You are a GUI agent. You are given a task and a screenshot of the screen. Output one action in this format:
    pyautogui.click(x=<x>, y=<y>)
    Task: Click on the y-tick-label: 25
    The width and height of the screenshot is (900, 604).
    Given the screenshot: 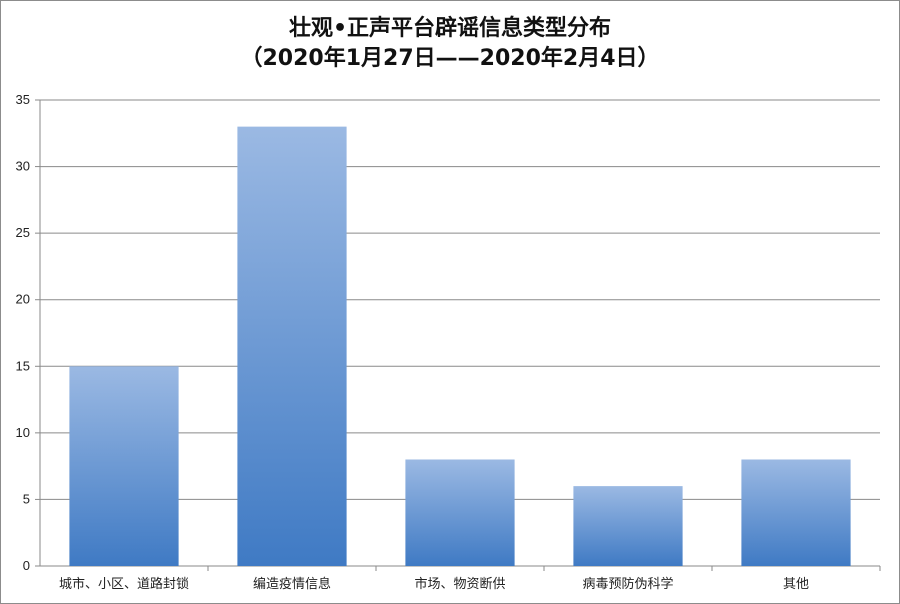 What is the action you would take?
    pyautogui.click(x=23, y=232)
    